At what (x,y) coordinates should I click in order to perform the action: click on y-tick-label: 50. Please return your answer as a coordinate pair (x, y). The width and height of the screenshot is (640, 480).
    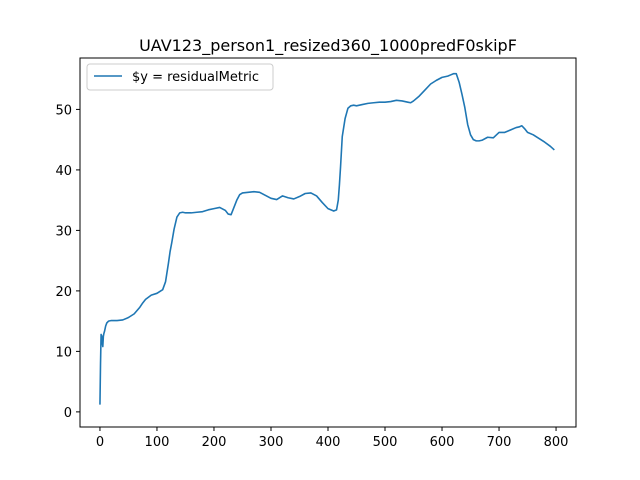
    Looking at the image, I should click on (63, 110).